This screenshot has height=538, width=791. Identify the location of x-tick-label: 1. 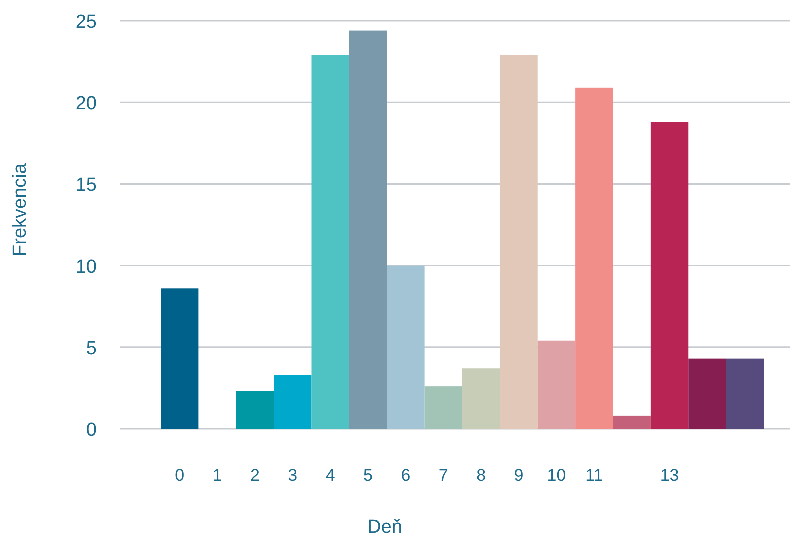
(217, 475).